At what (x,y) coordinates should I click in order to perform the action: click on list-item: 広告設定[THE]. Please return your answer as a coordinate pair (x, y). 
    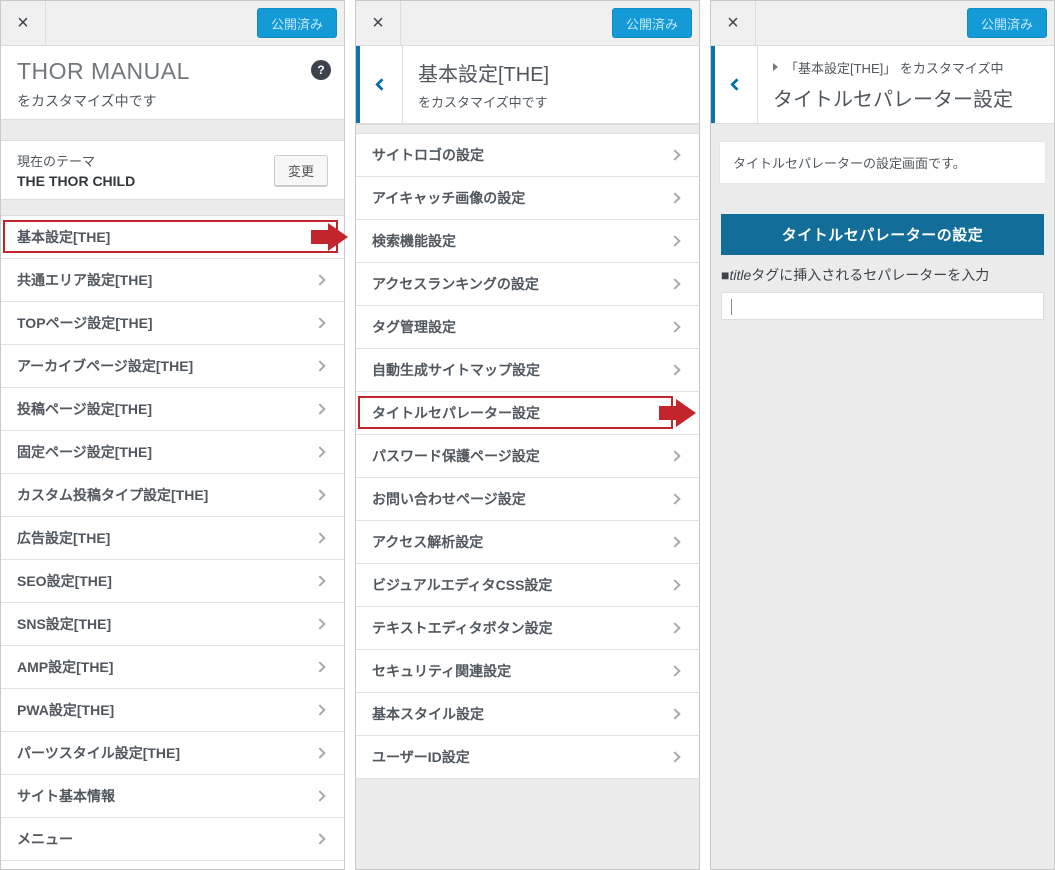
    Looking at the image, I should click on (172, 538).